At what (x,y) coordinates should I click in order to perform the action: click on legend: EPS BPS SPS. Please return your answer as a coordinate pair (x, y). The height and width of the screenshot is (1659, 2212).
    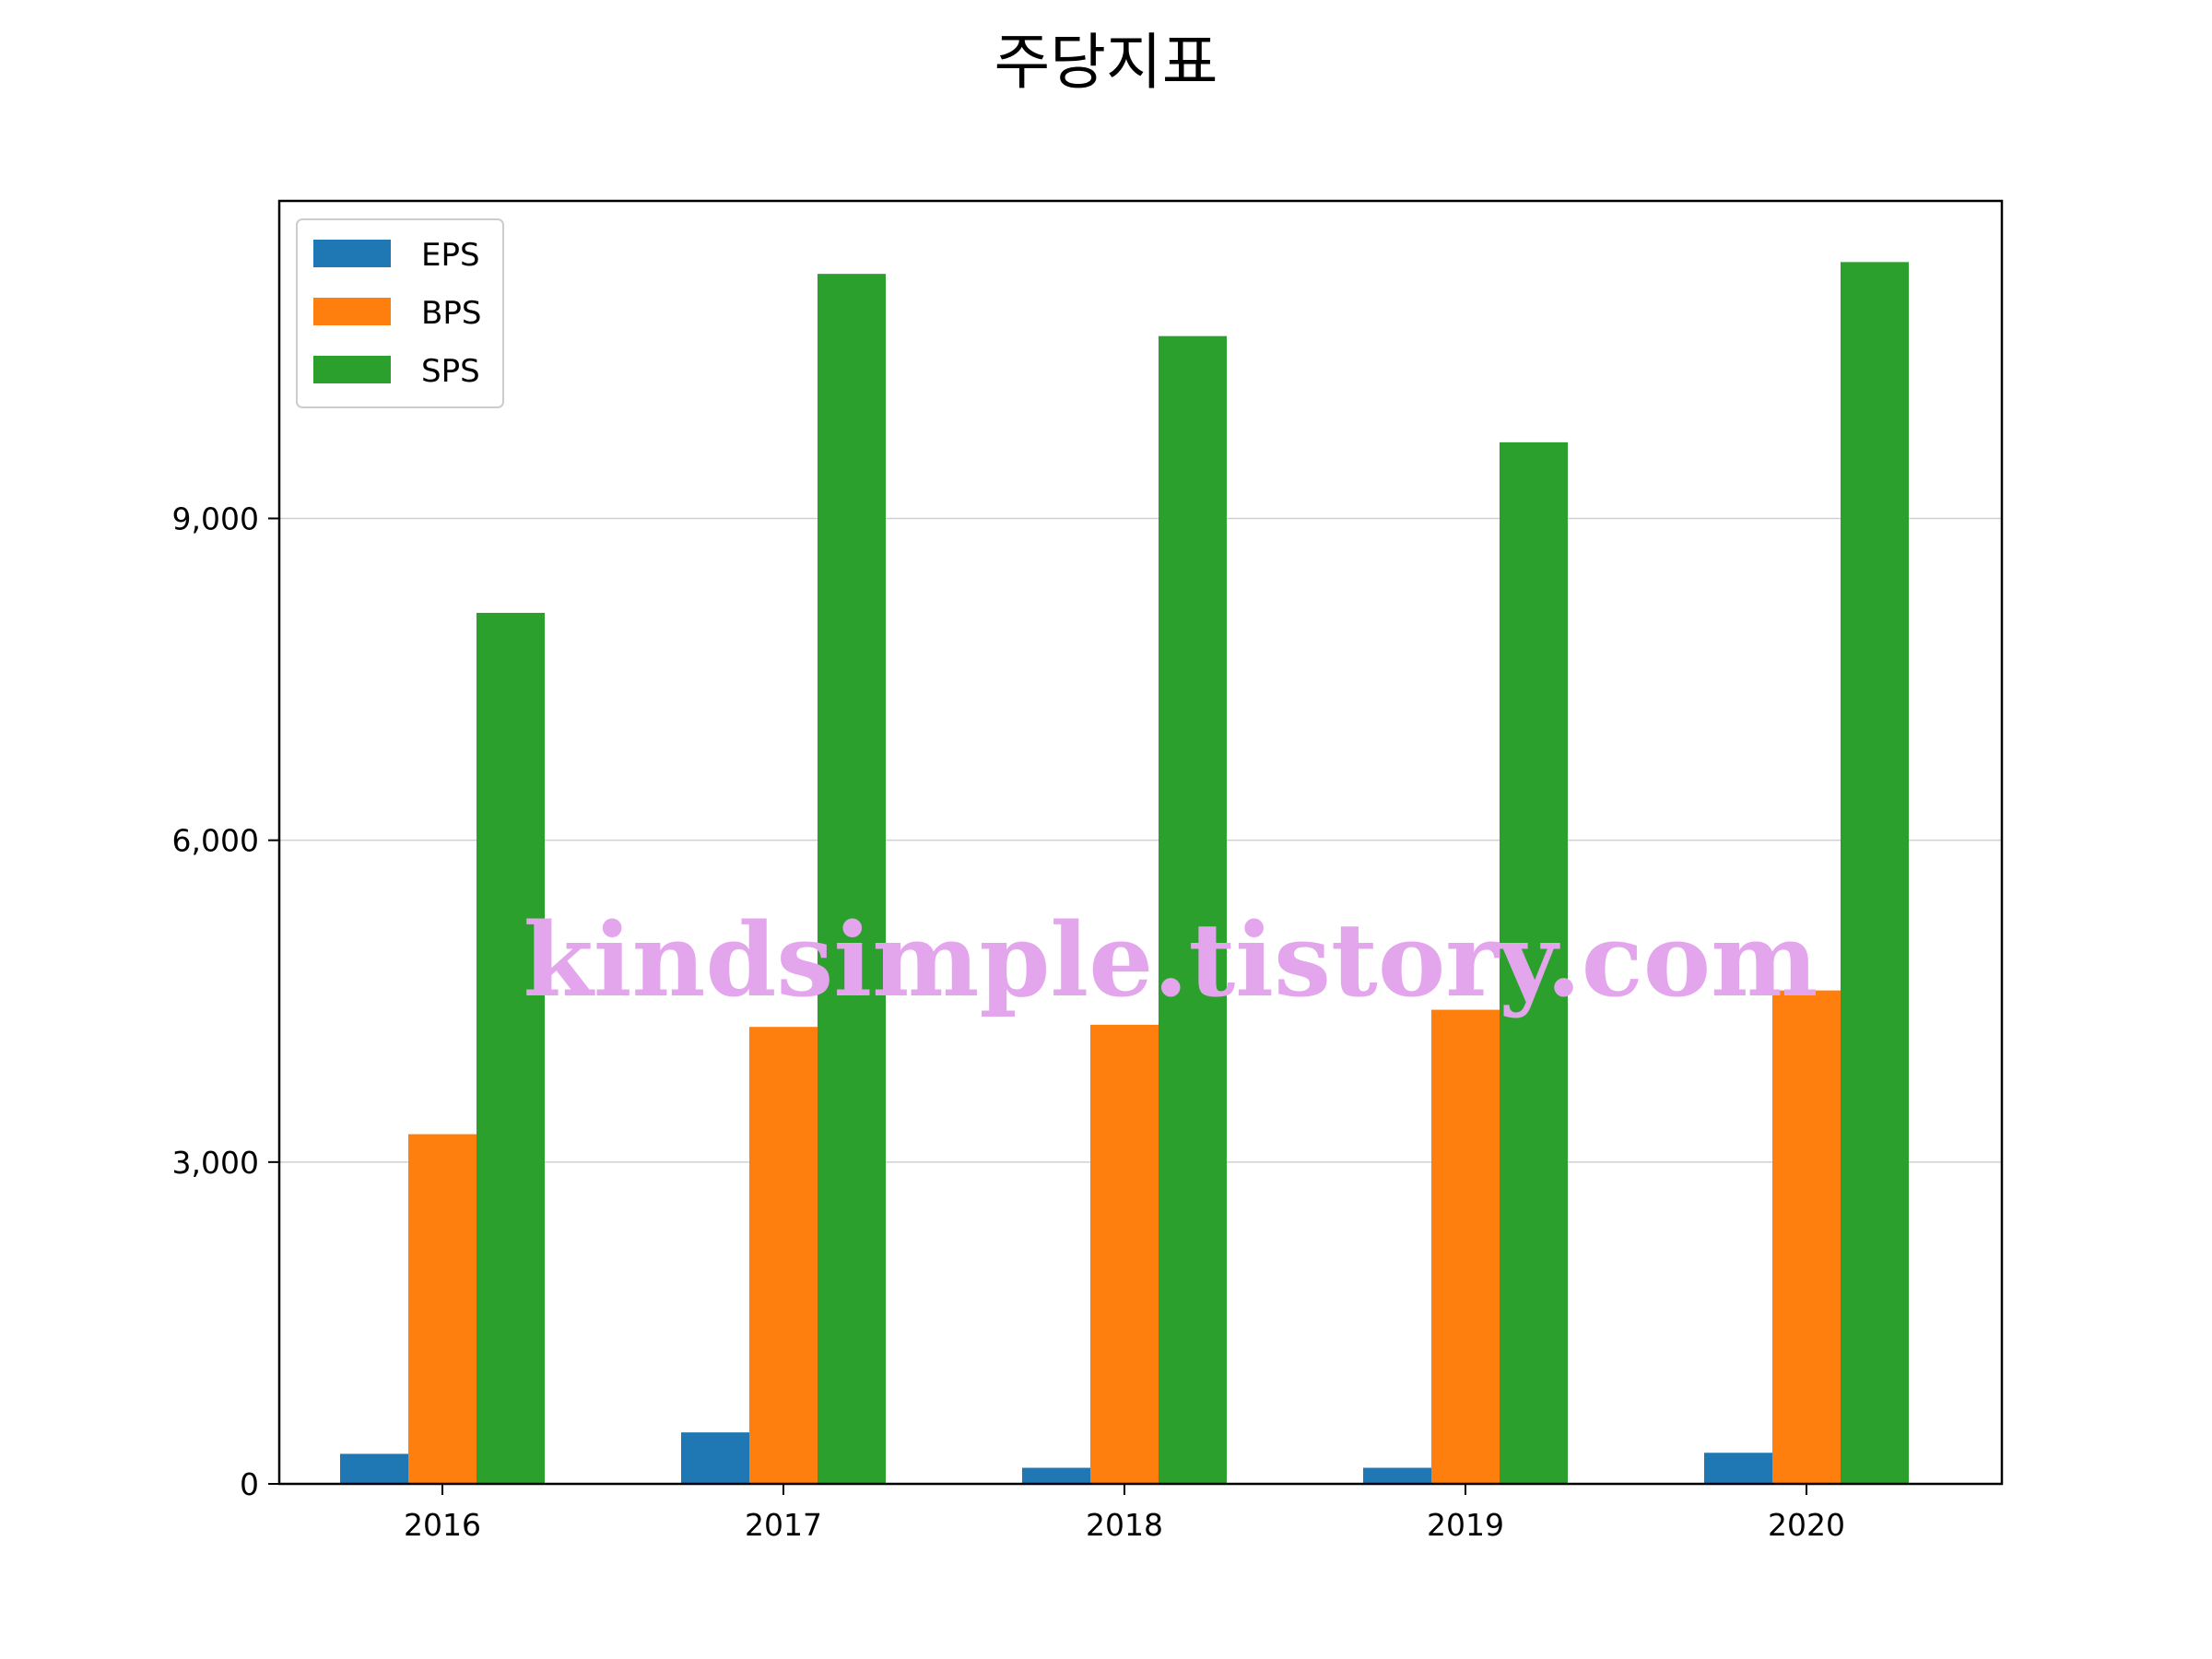
    Looking at the image, I should click on (400, 313).